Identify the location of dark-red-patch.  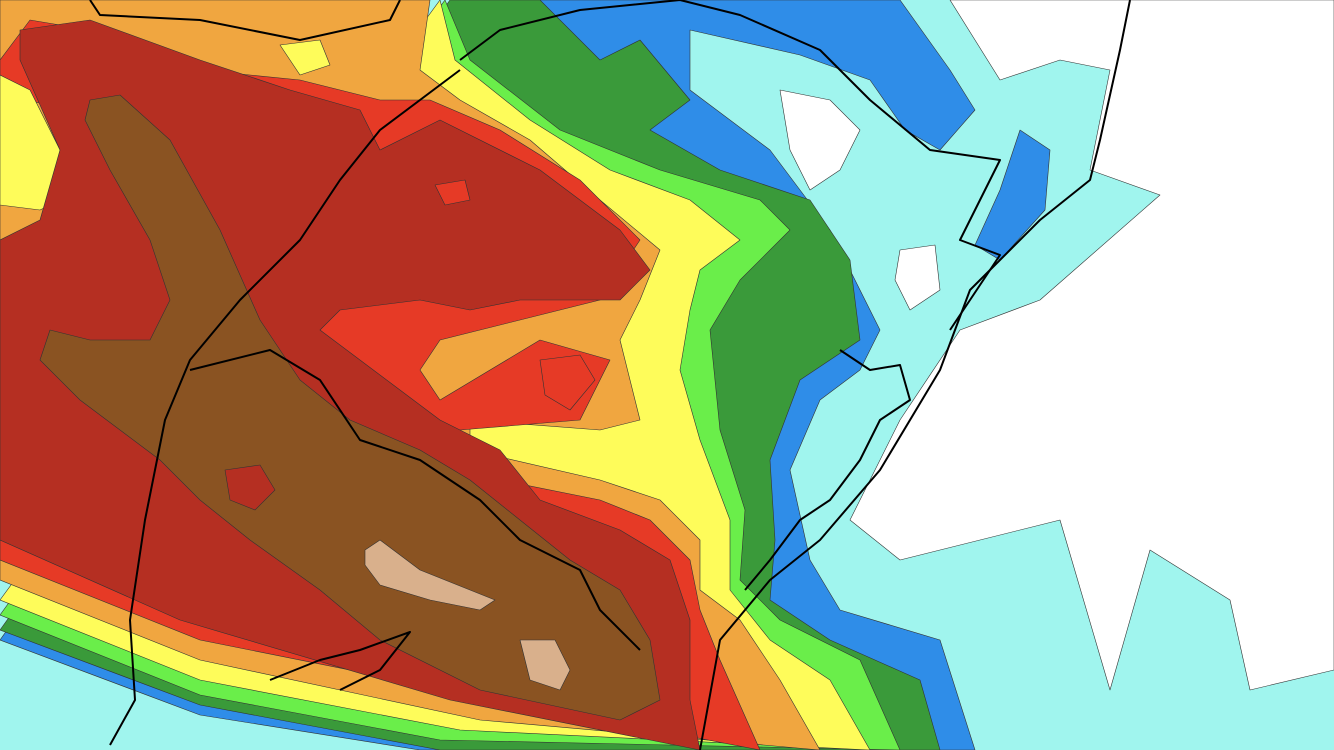
(250, 487).